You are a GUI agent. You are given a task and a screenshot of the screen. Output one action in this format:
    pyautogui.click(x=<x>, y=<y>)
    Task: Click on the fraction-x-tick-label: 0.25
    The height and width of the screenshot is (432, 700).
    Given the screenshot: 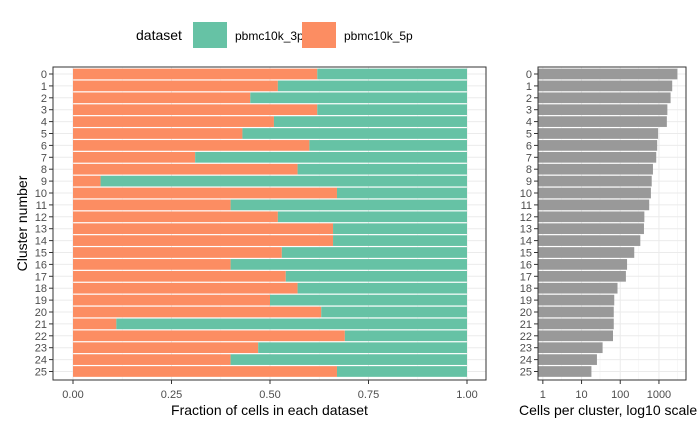 What is the action you would take?
    pyautogui.click(x=171, y=395)
    